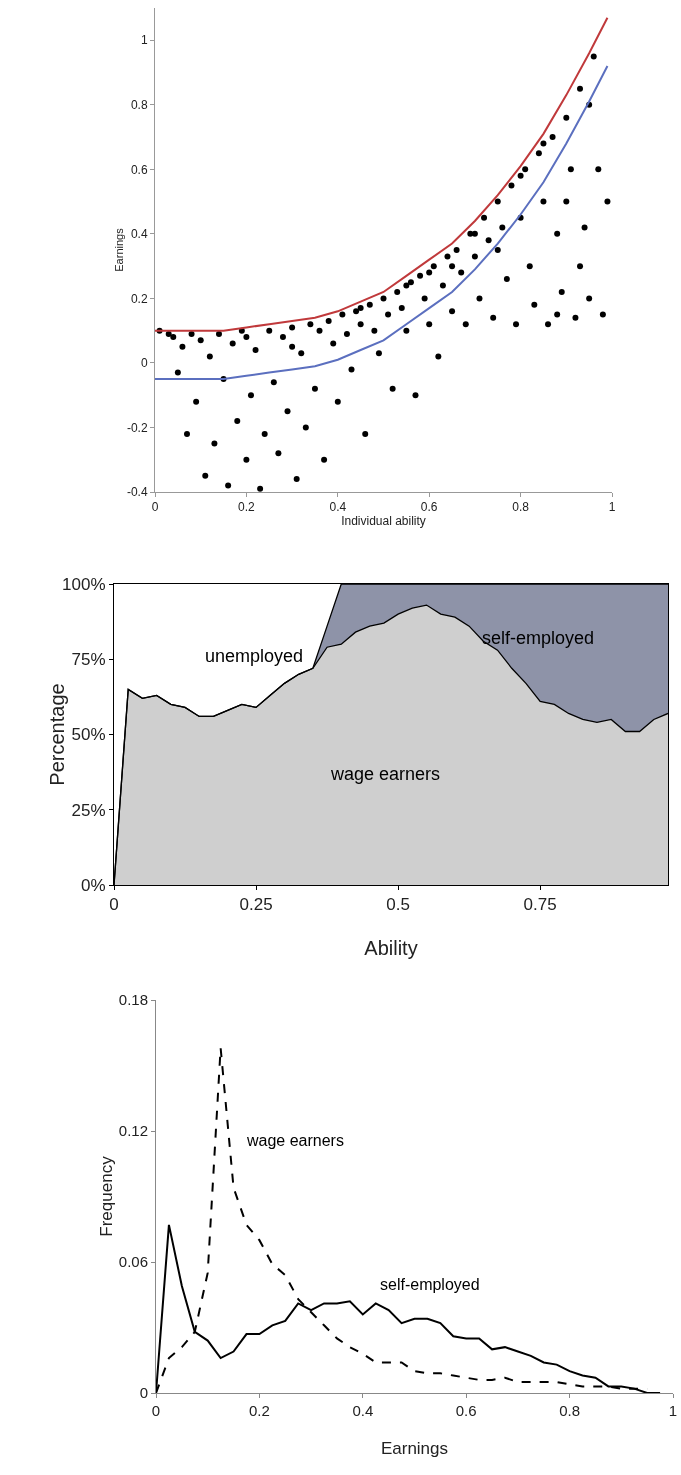 The width and height of the screenshot is (681, 1475). I want to click on y-tick-label: 0.2, so click(139, 298).